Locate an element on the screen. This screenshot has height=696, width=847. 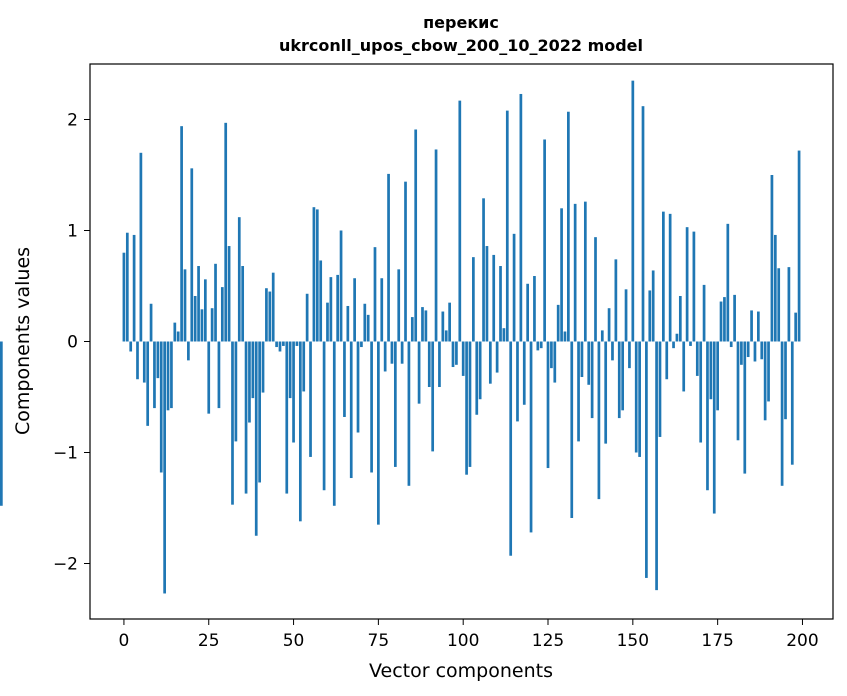
x-tick-label: 200 is located at coordinates (802, 641).